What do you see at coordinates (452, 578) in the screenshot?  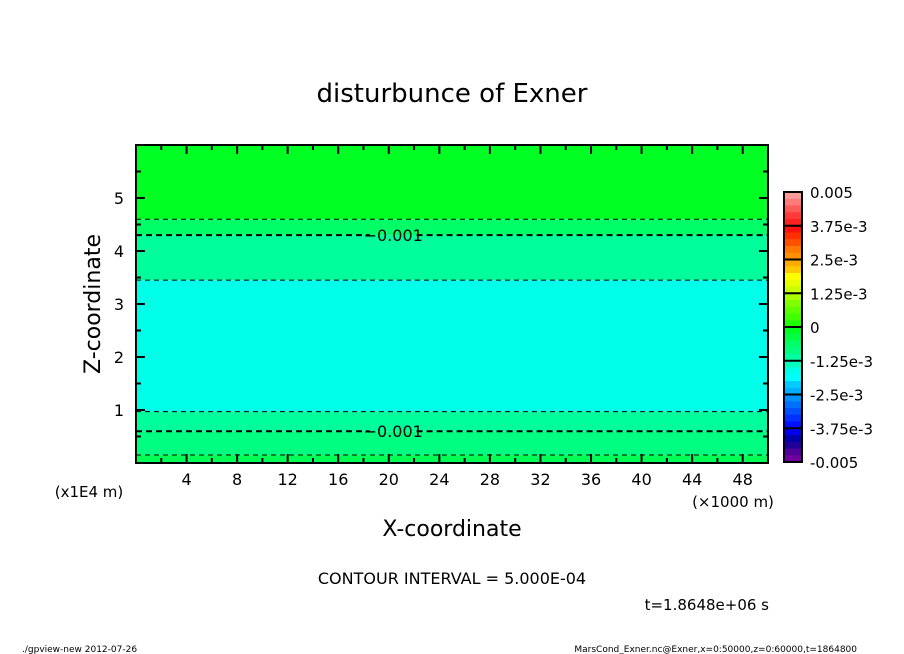 I see `contour-interval: CONTOUR INTERVAL = 5.000E-04` at bounding box center [452, 578].